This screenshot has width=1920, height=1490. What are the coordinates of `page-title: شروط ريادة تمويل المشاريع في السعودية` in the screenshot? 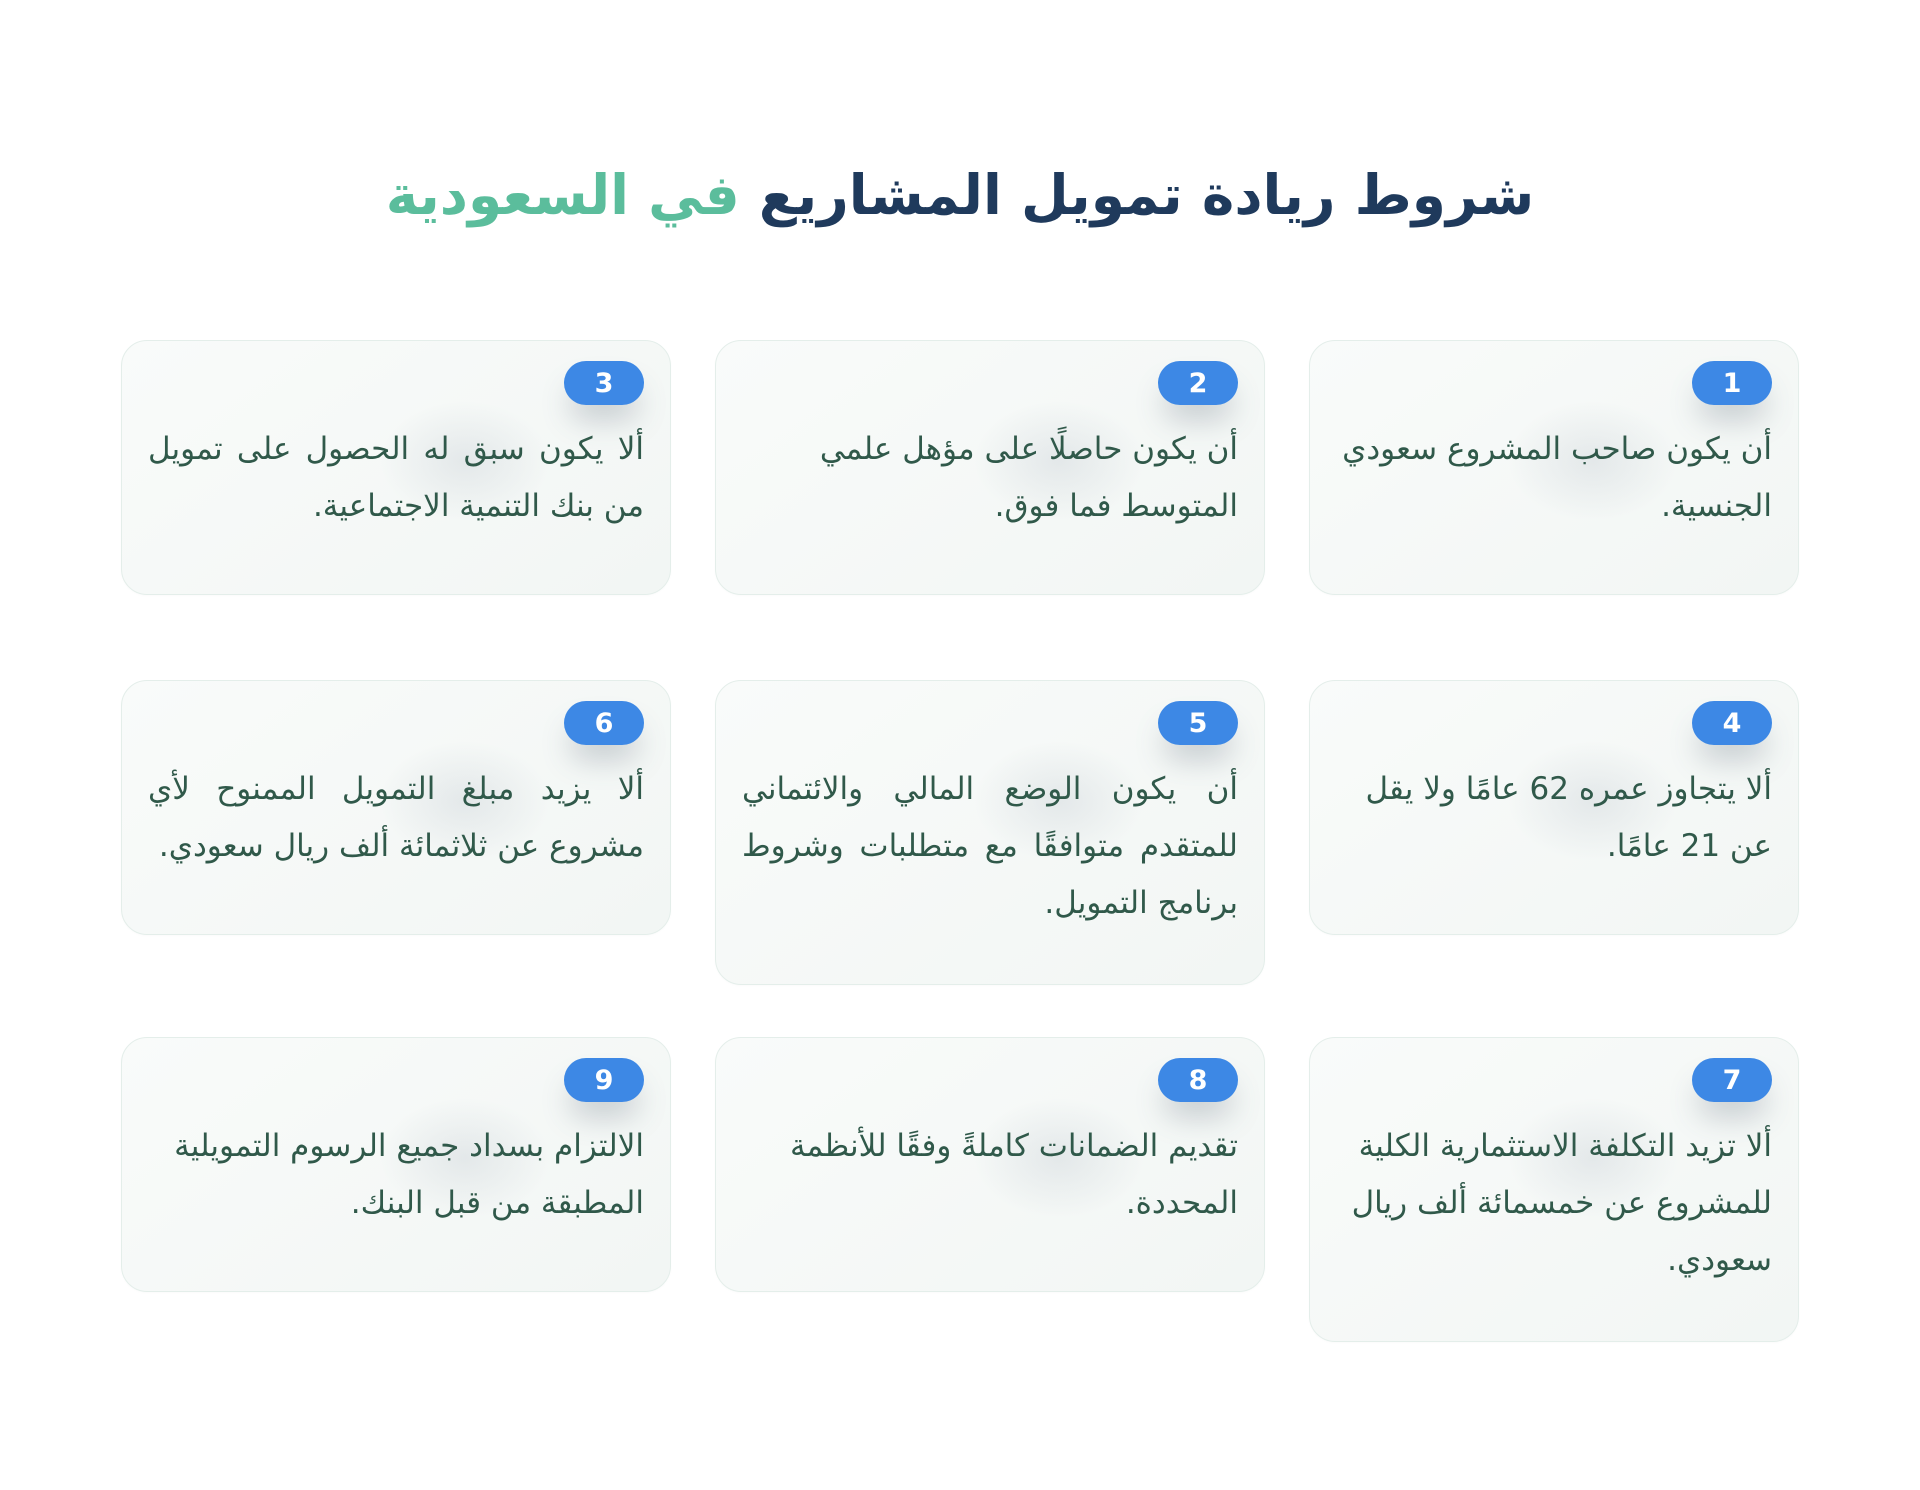 It's located at (960, 195).